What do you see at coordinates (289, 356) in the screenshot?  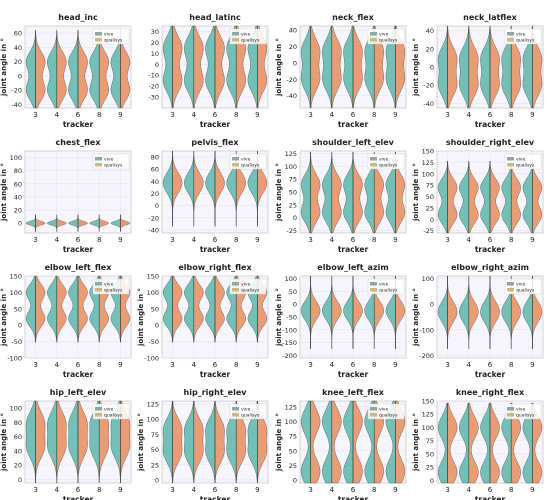 I see `y-tick-label: -200` at bounding box center [289, 356].